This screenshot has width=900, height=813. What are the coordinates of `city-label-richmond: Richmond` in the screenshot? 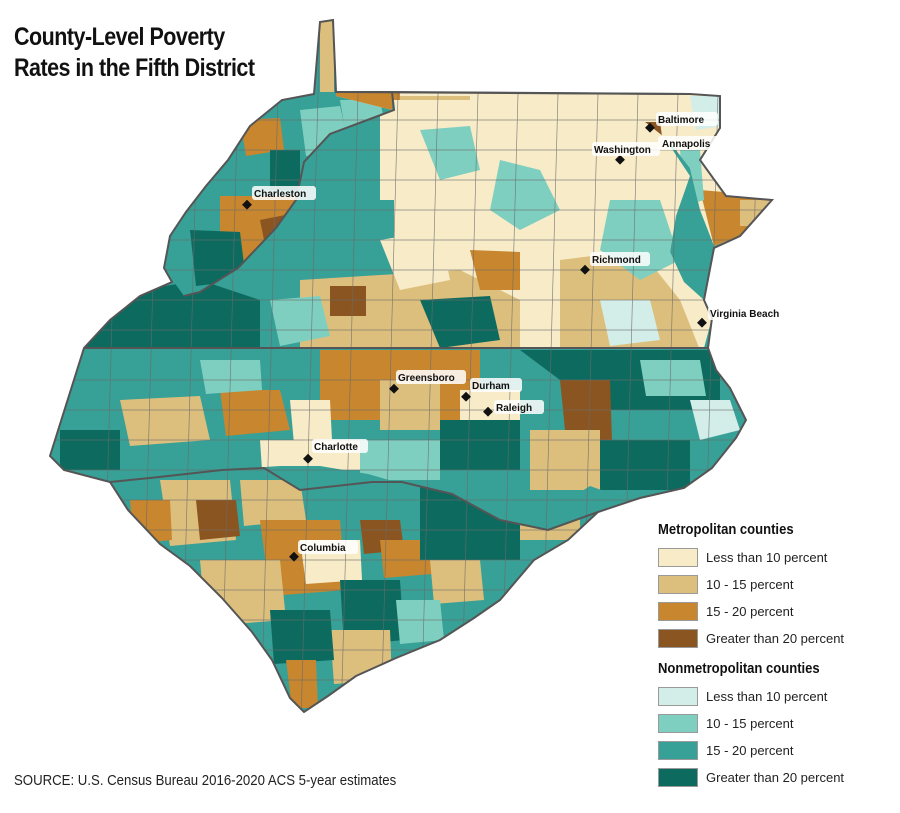 It's located at (616, 260).